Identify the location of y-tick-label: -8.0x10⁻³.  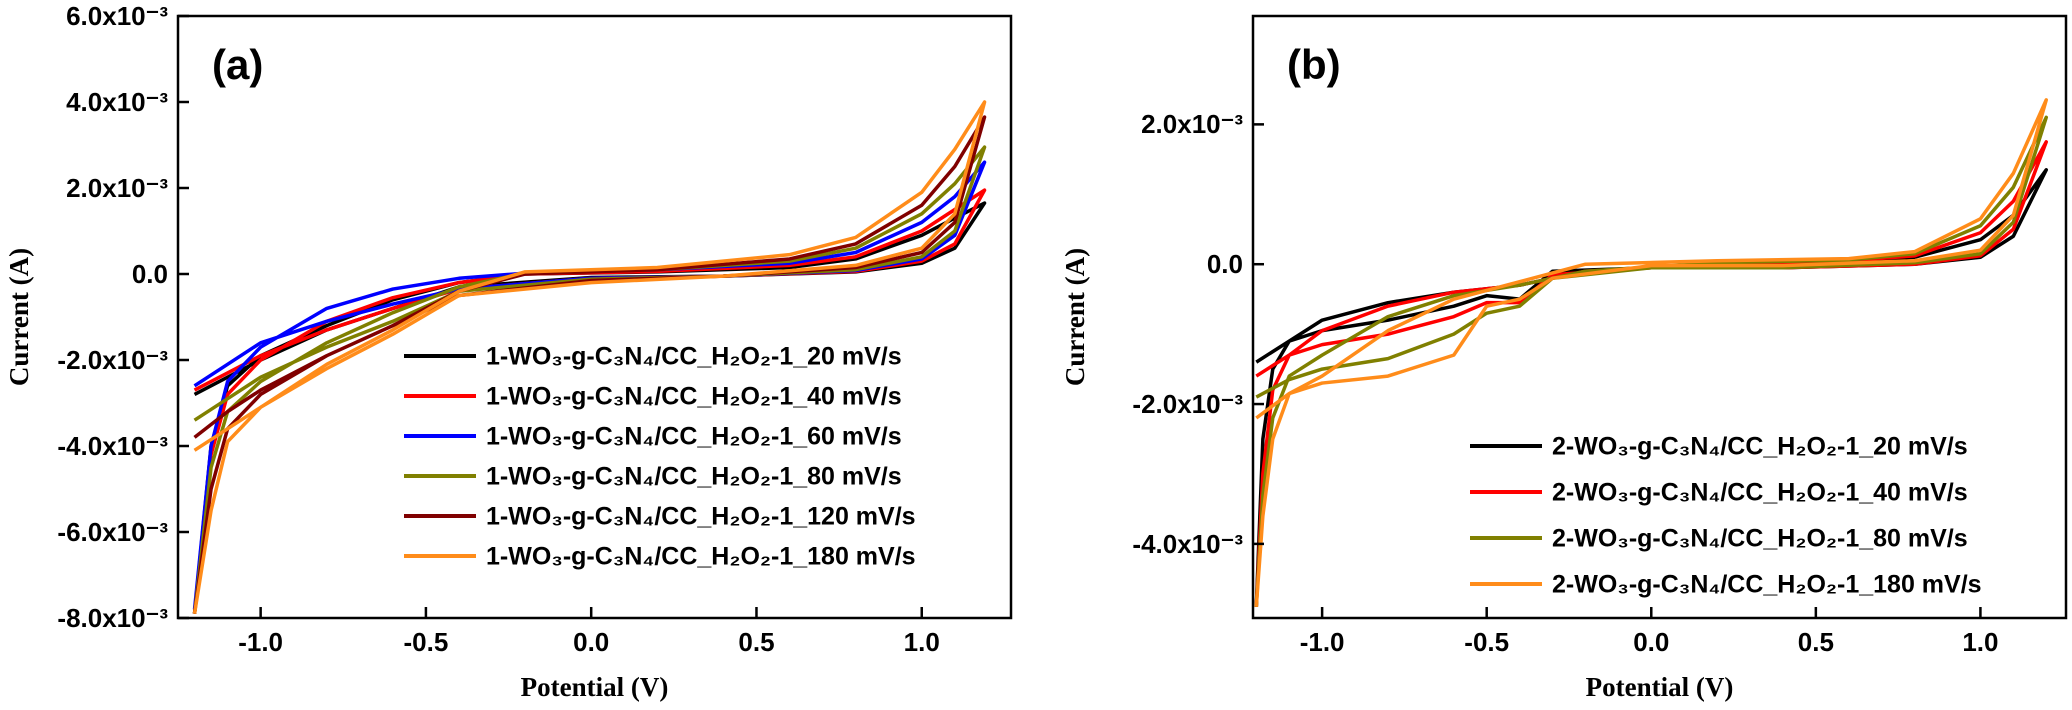
(112, 618).